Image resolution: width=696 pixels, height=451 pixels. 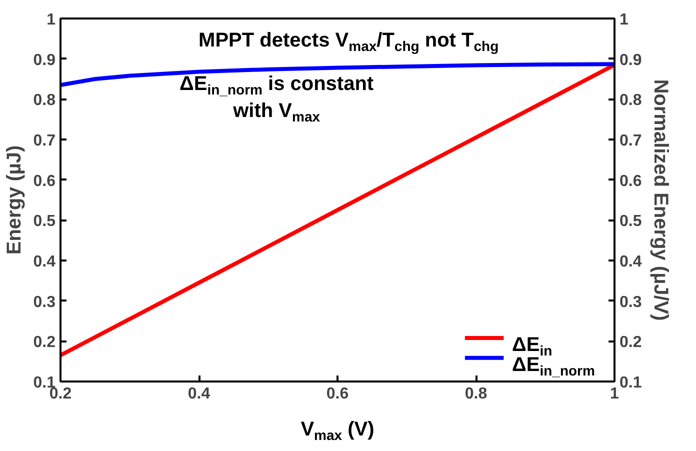 What do you see at coordinates (44, 101) in the screenshot?
I see `y-tick-label: 0.8` at bounding box center [44, 101].